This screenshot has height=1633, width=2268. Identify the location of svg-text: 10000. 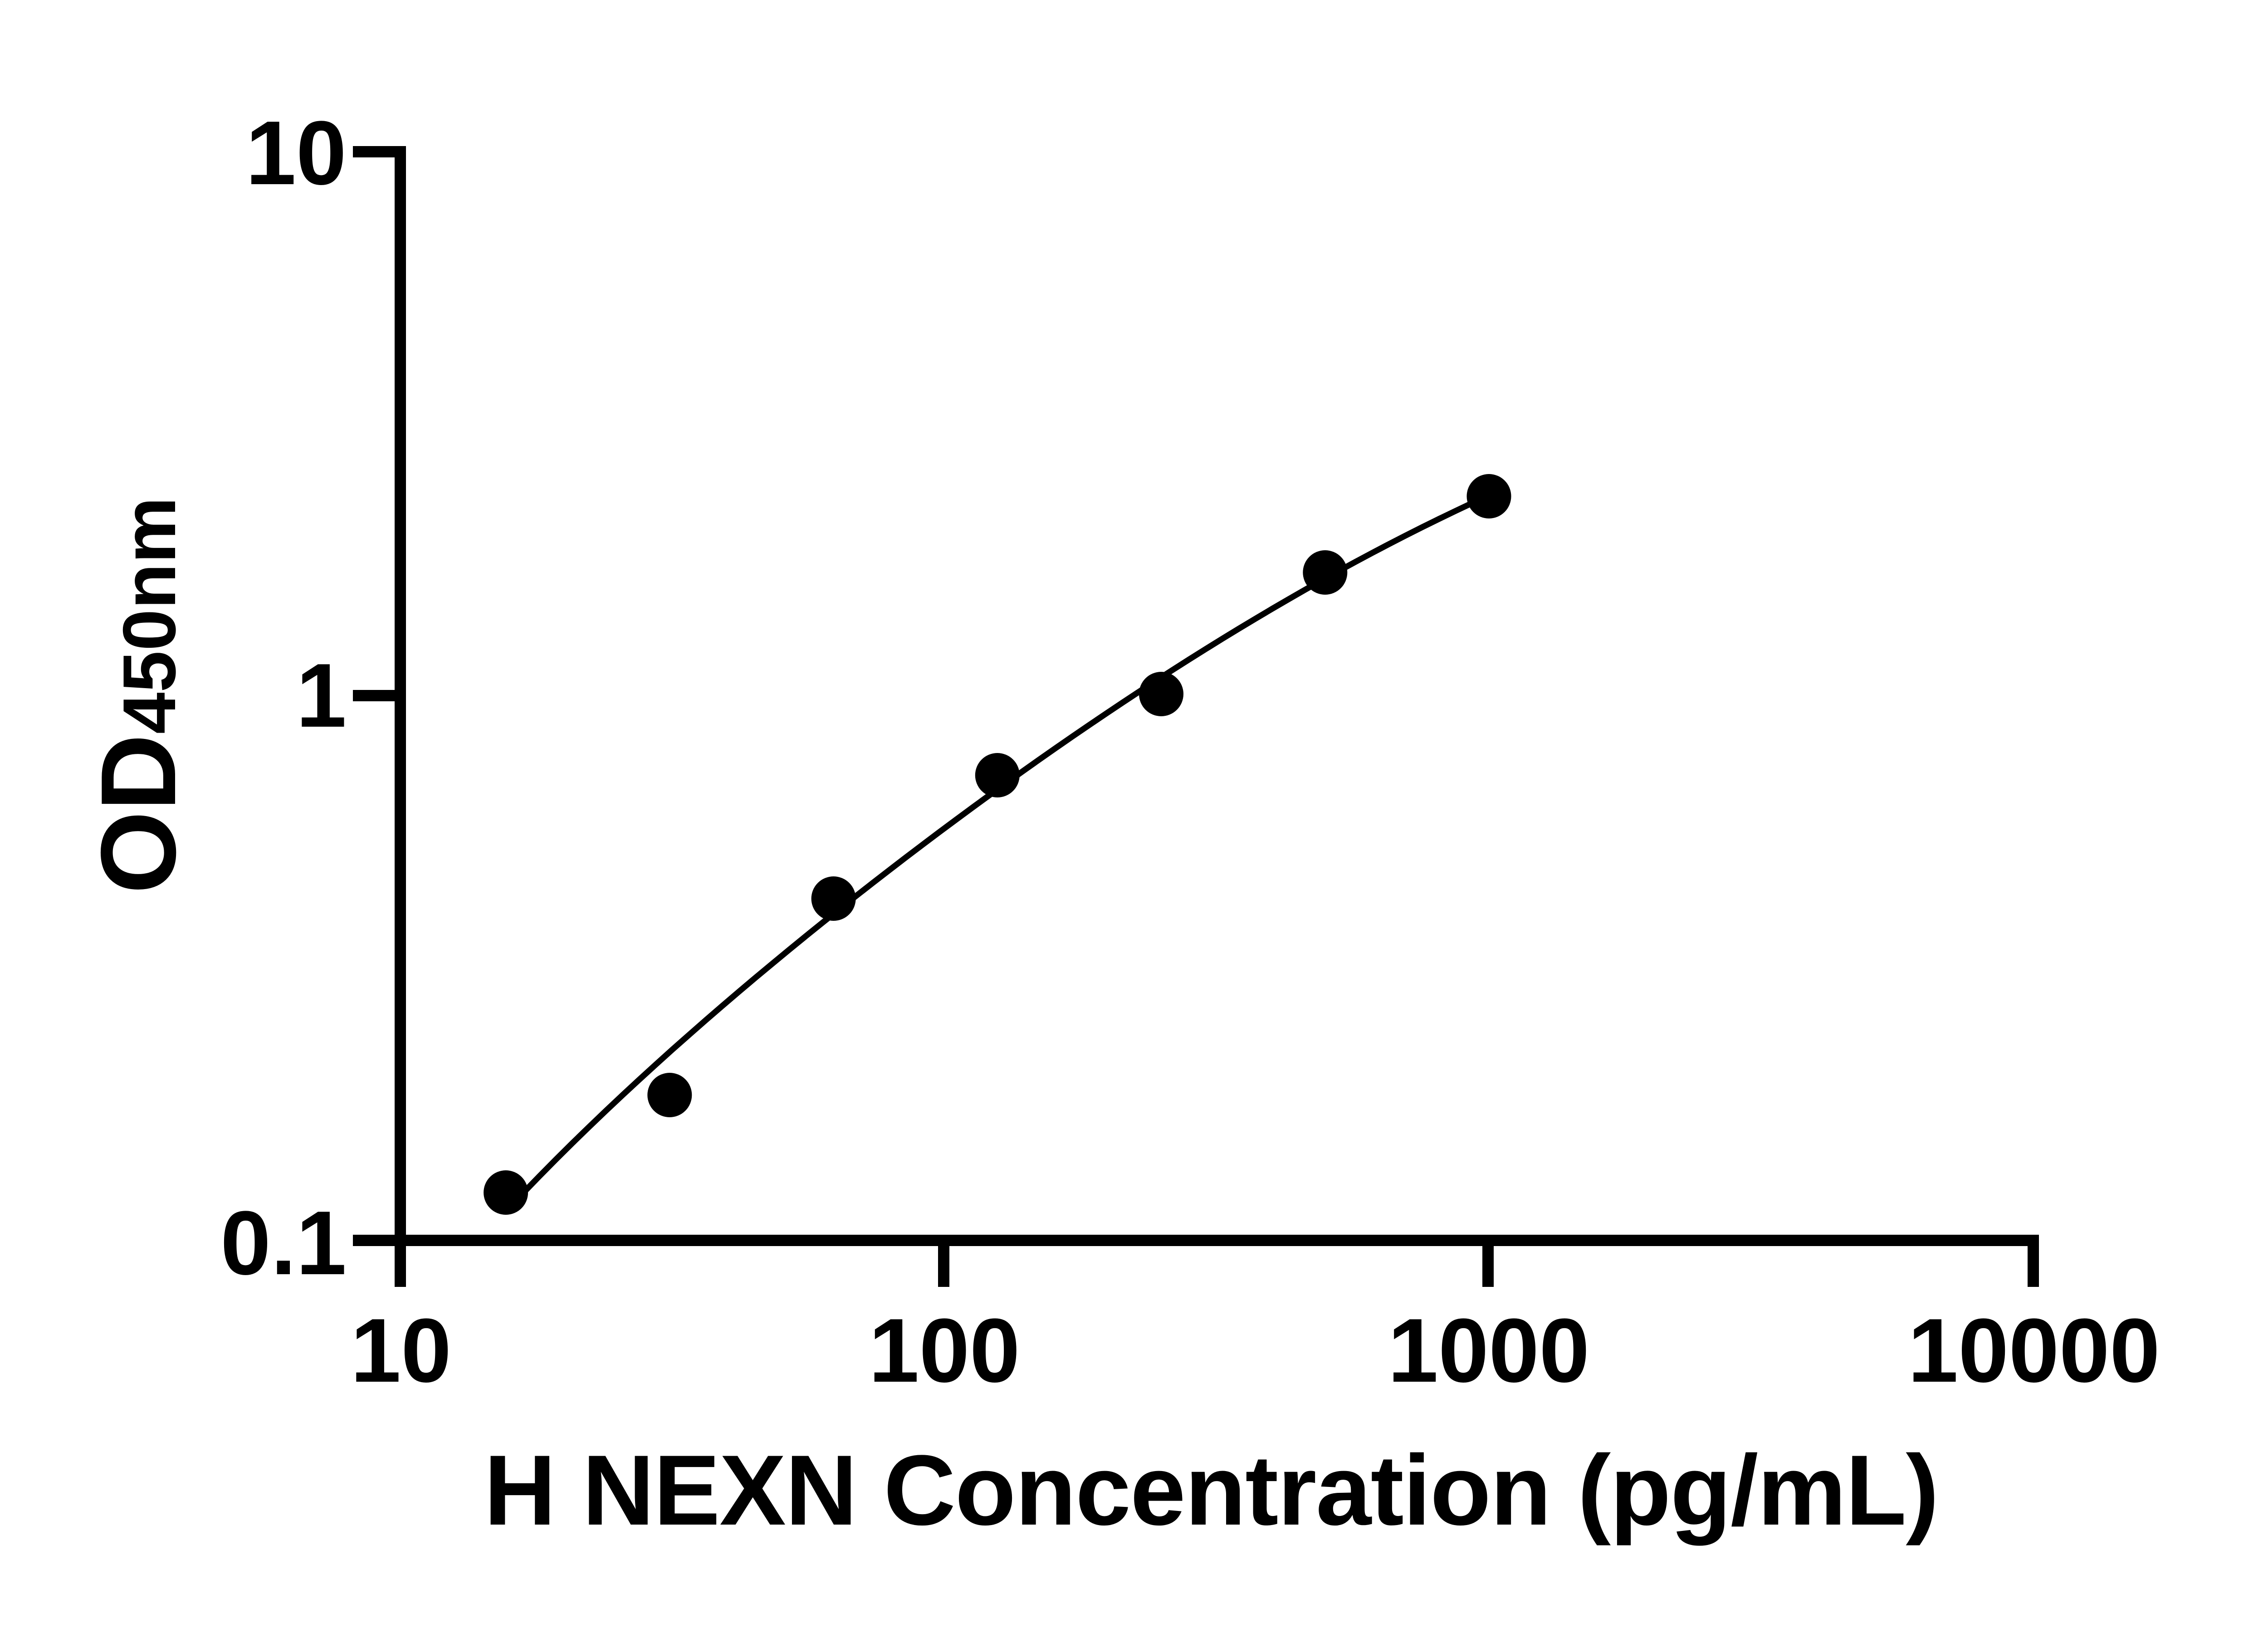
(2034, 1350).